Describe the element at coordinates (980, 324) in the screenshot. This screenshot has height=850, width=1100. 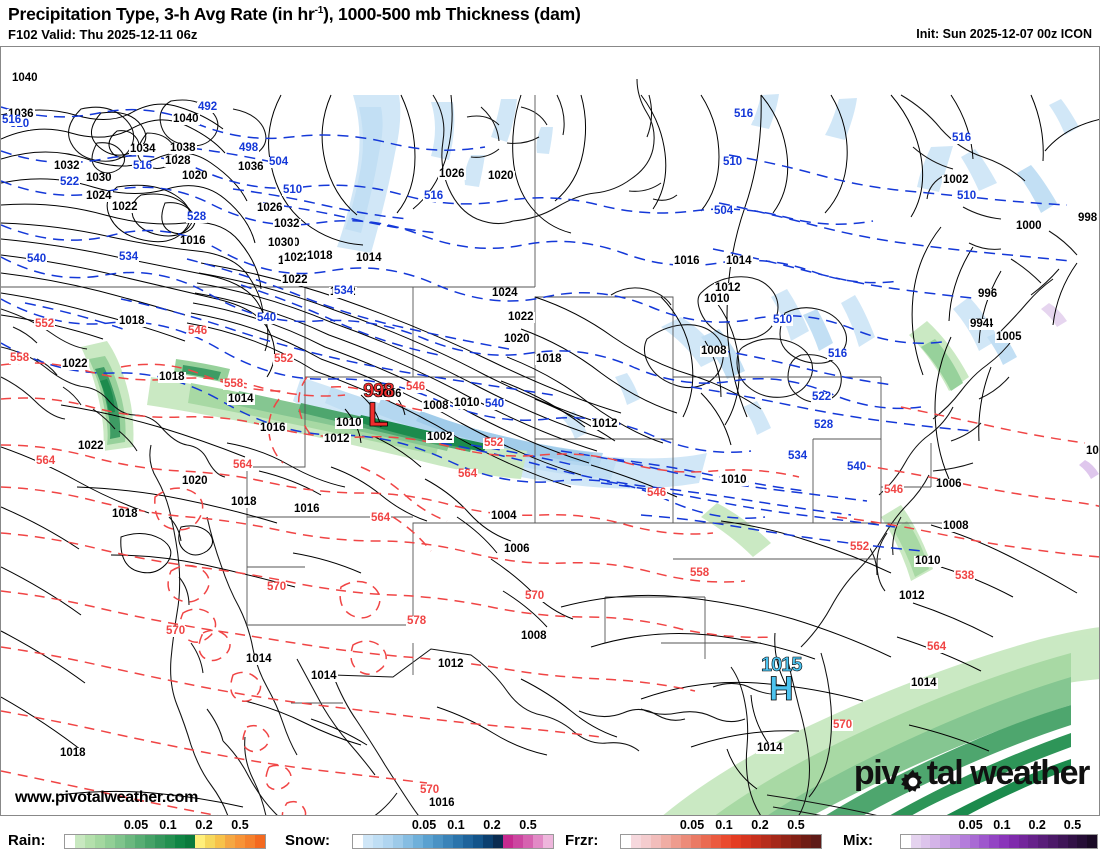
I see `contour-label: 994` at that location.